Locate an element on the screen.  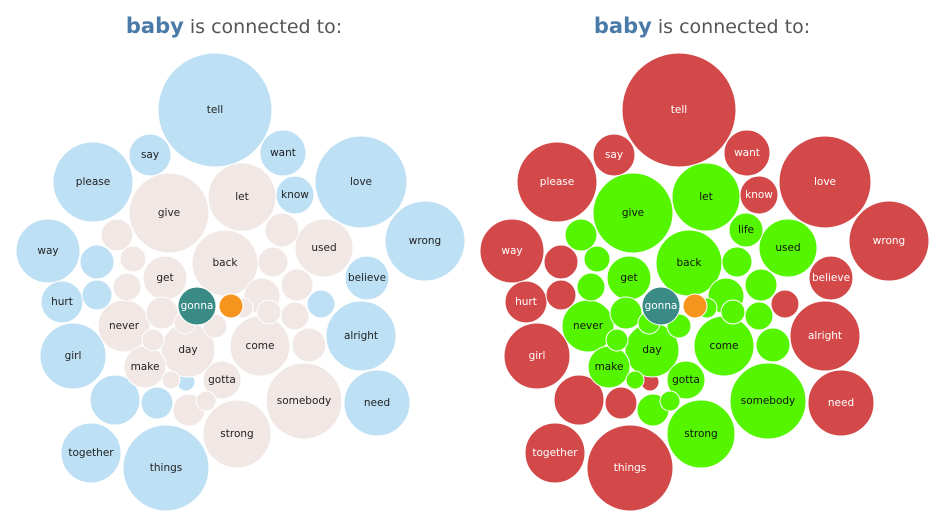
bubble-love: love is located at coordinates (361, 182).